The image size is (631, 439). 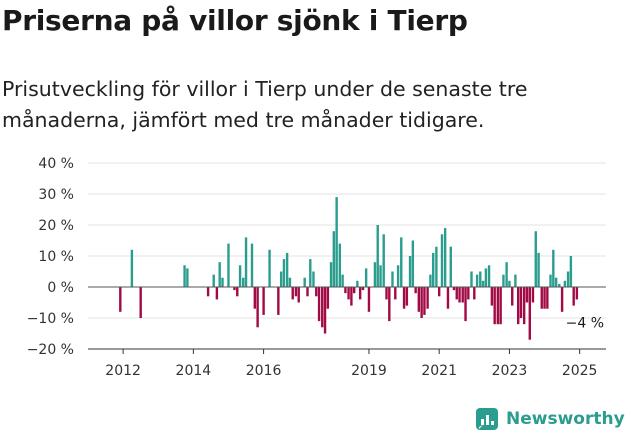 What do you see at coordinates (585, 323) in the screenshot?
I see `end-value-label: −4 %` at bounding box center [585, 323].